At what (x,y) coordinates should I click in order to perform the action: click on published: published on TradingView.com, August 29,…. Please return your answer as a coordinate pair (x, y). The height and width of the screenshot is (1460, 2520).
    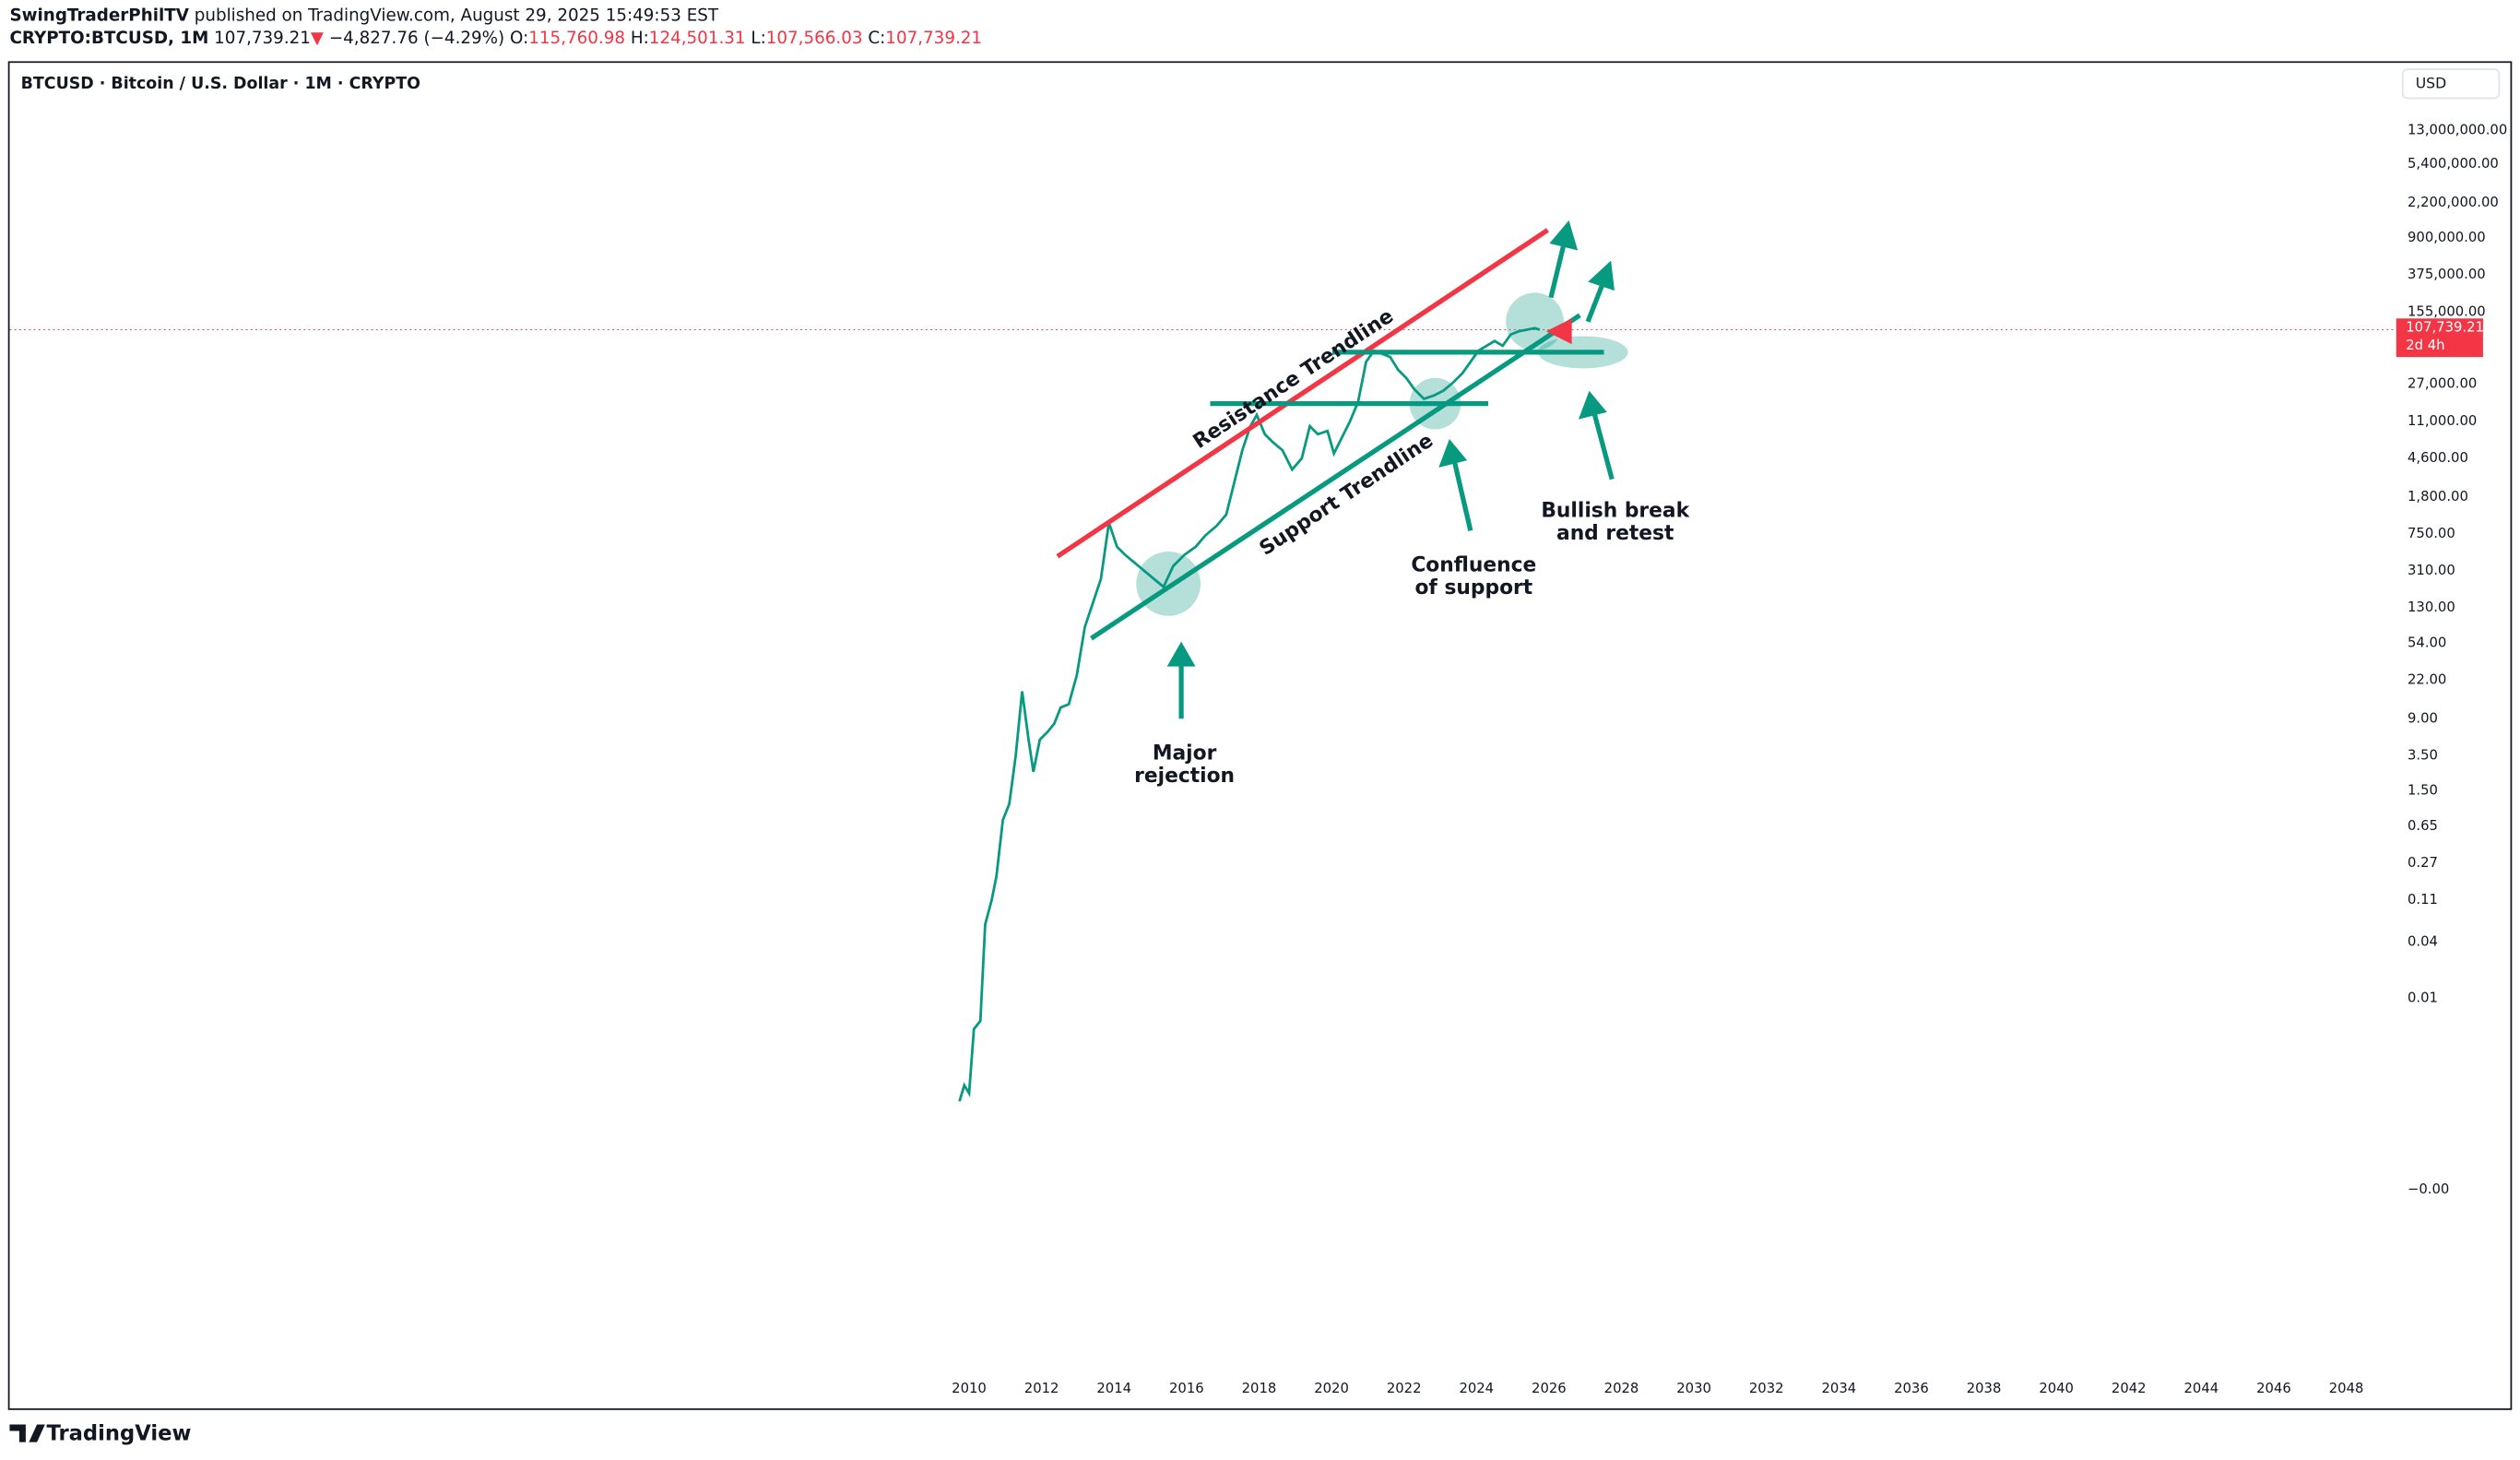
    Looking at the image, I should click on (457, 16).